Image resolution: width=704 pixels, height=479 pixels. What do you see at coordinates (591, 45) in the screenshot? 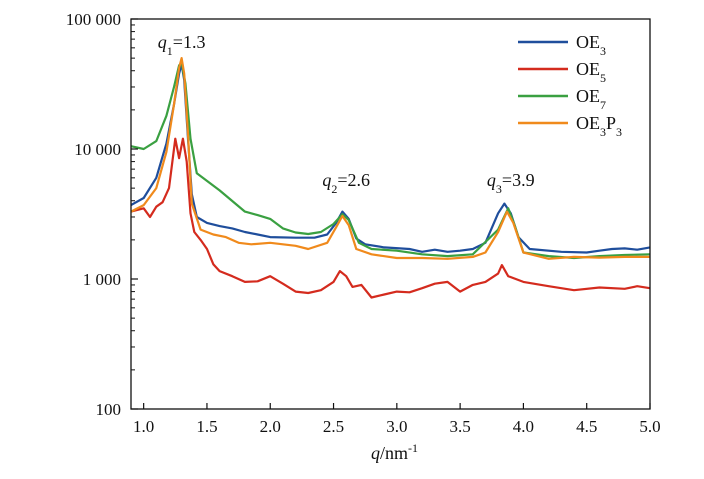
I see `legend-label-oe3: OE3` at bounding box center [591, 45].